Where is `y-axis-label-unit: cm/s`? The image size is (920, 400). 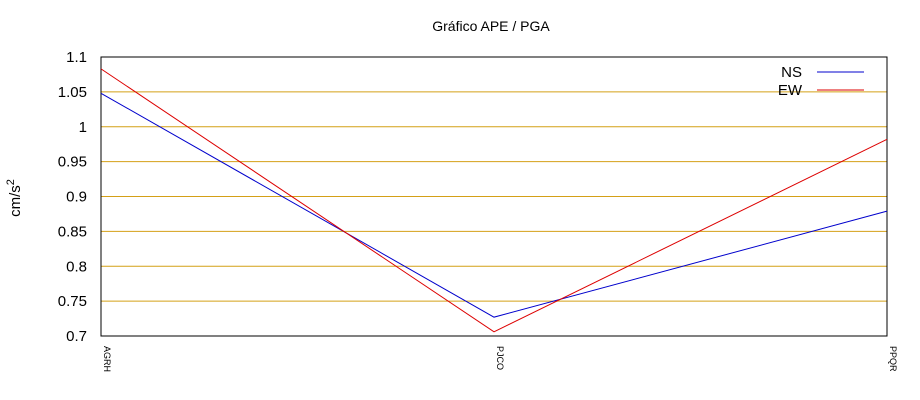
y-axis-label-unit: cm/s is located at coordinates (15, 201).